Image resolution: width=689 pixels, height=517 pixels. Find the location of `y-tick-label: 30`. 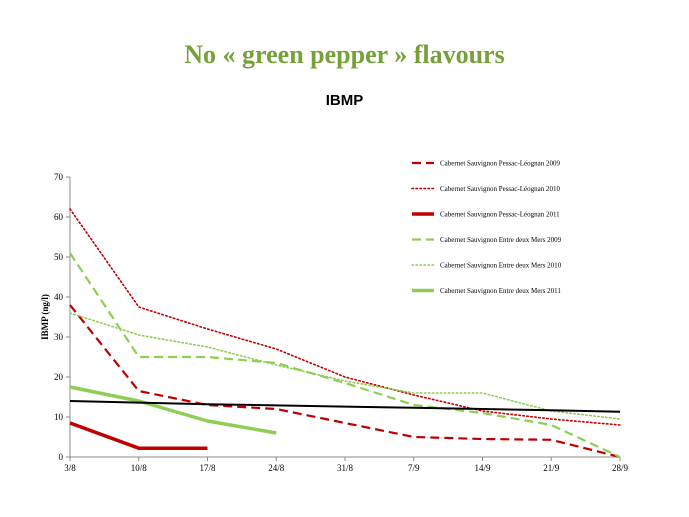

y-tick-label: 30 is located at coordinates (59, 337).